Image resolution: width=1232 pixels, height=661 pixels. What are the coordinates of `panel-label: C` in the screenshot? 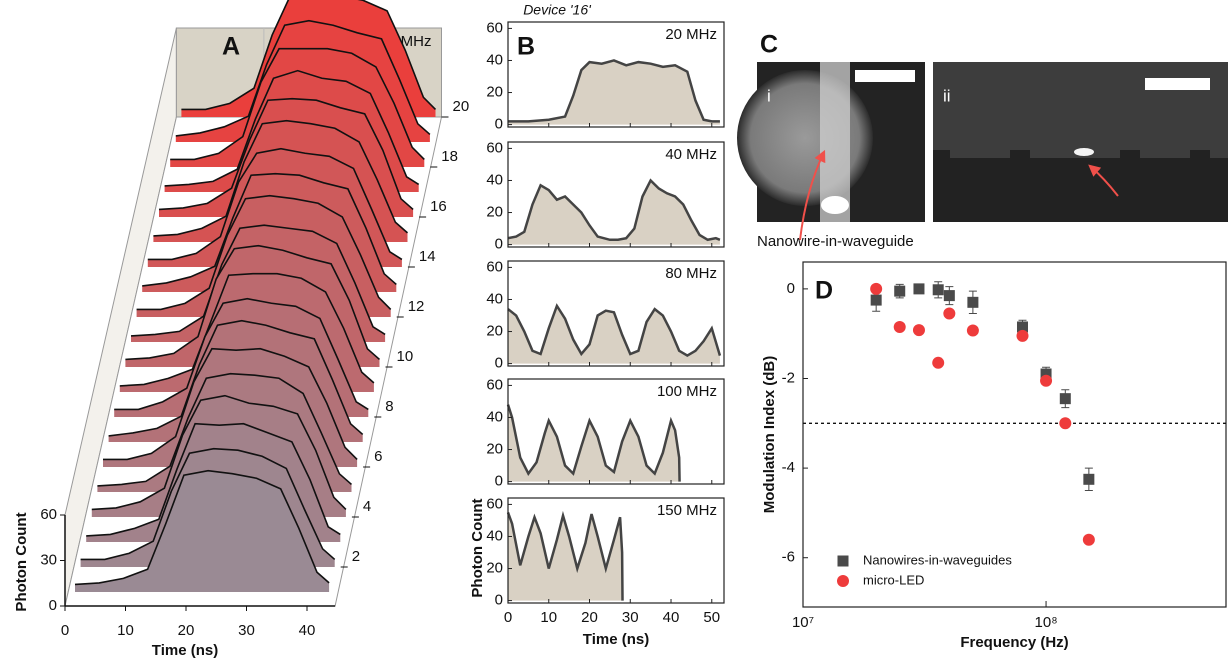 It's located at (769, 45).